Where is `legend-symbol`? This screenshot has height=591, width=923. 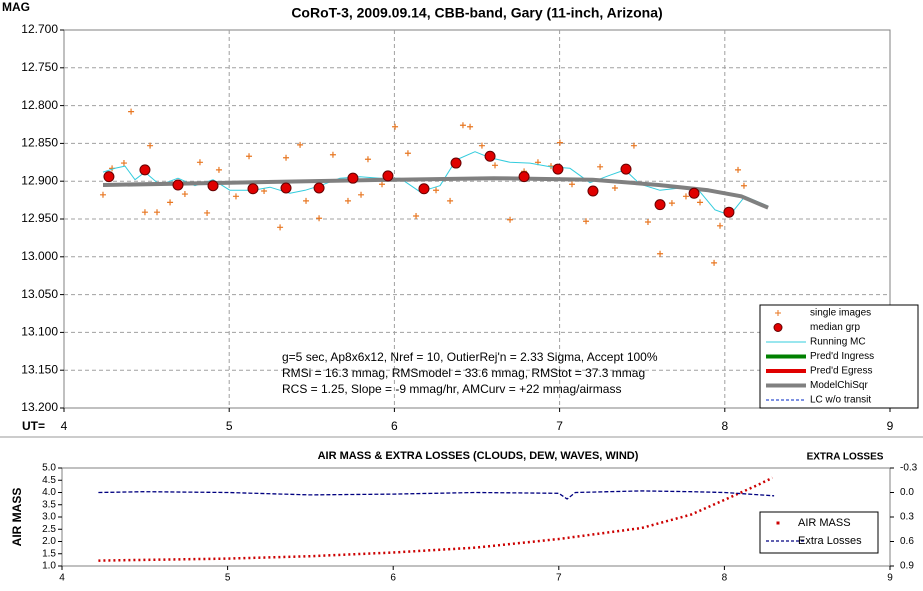 legend-symbol is located at coordinates (778, 523).